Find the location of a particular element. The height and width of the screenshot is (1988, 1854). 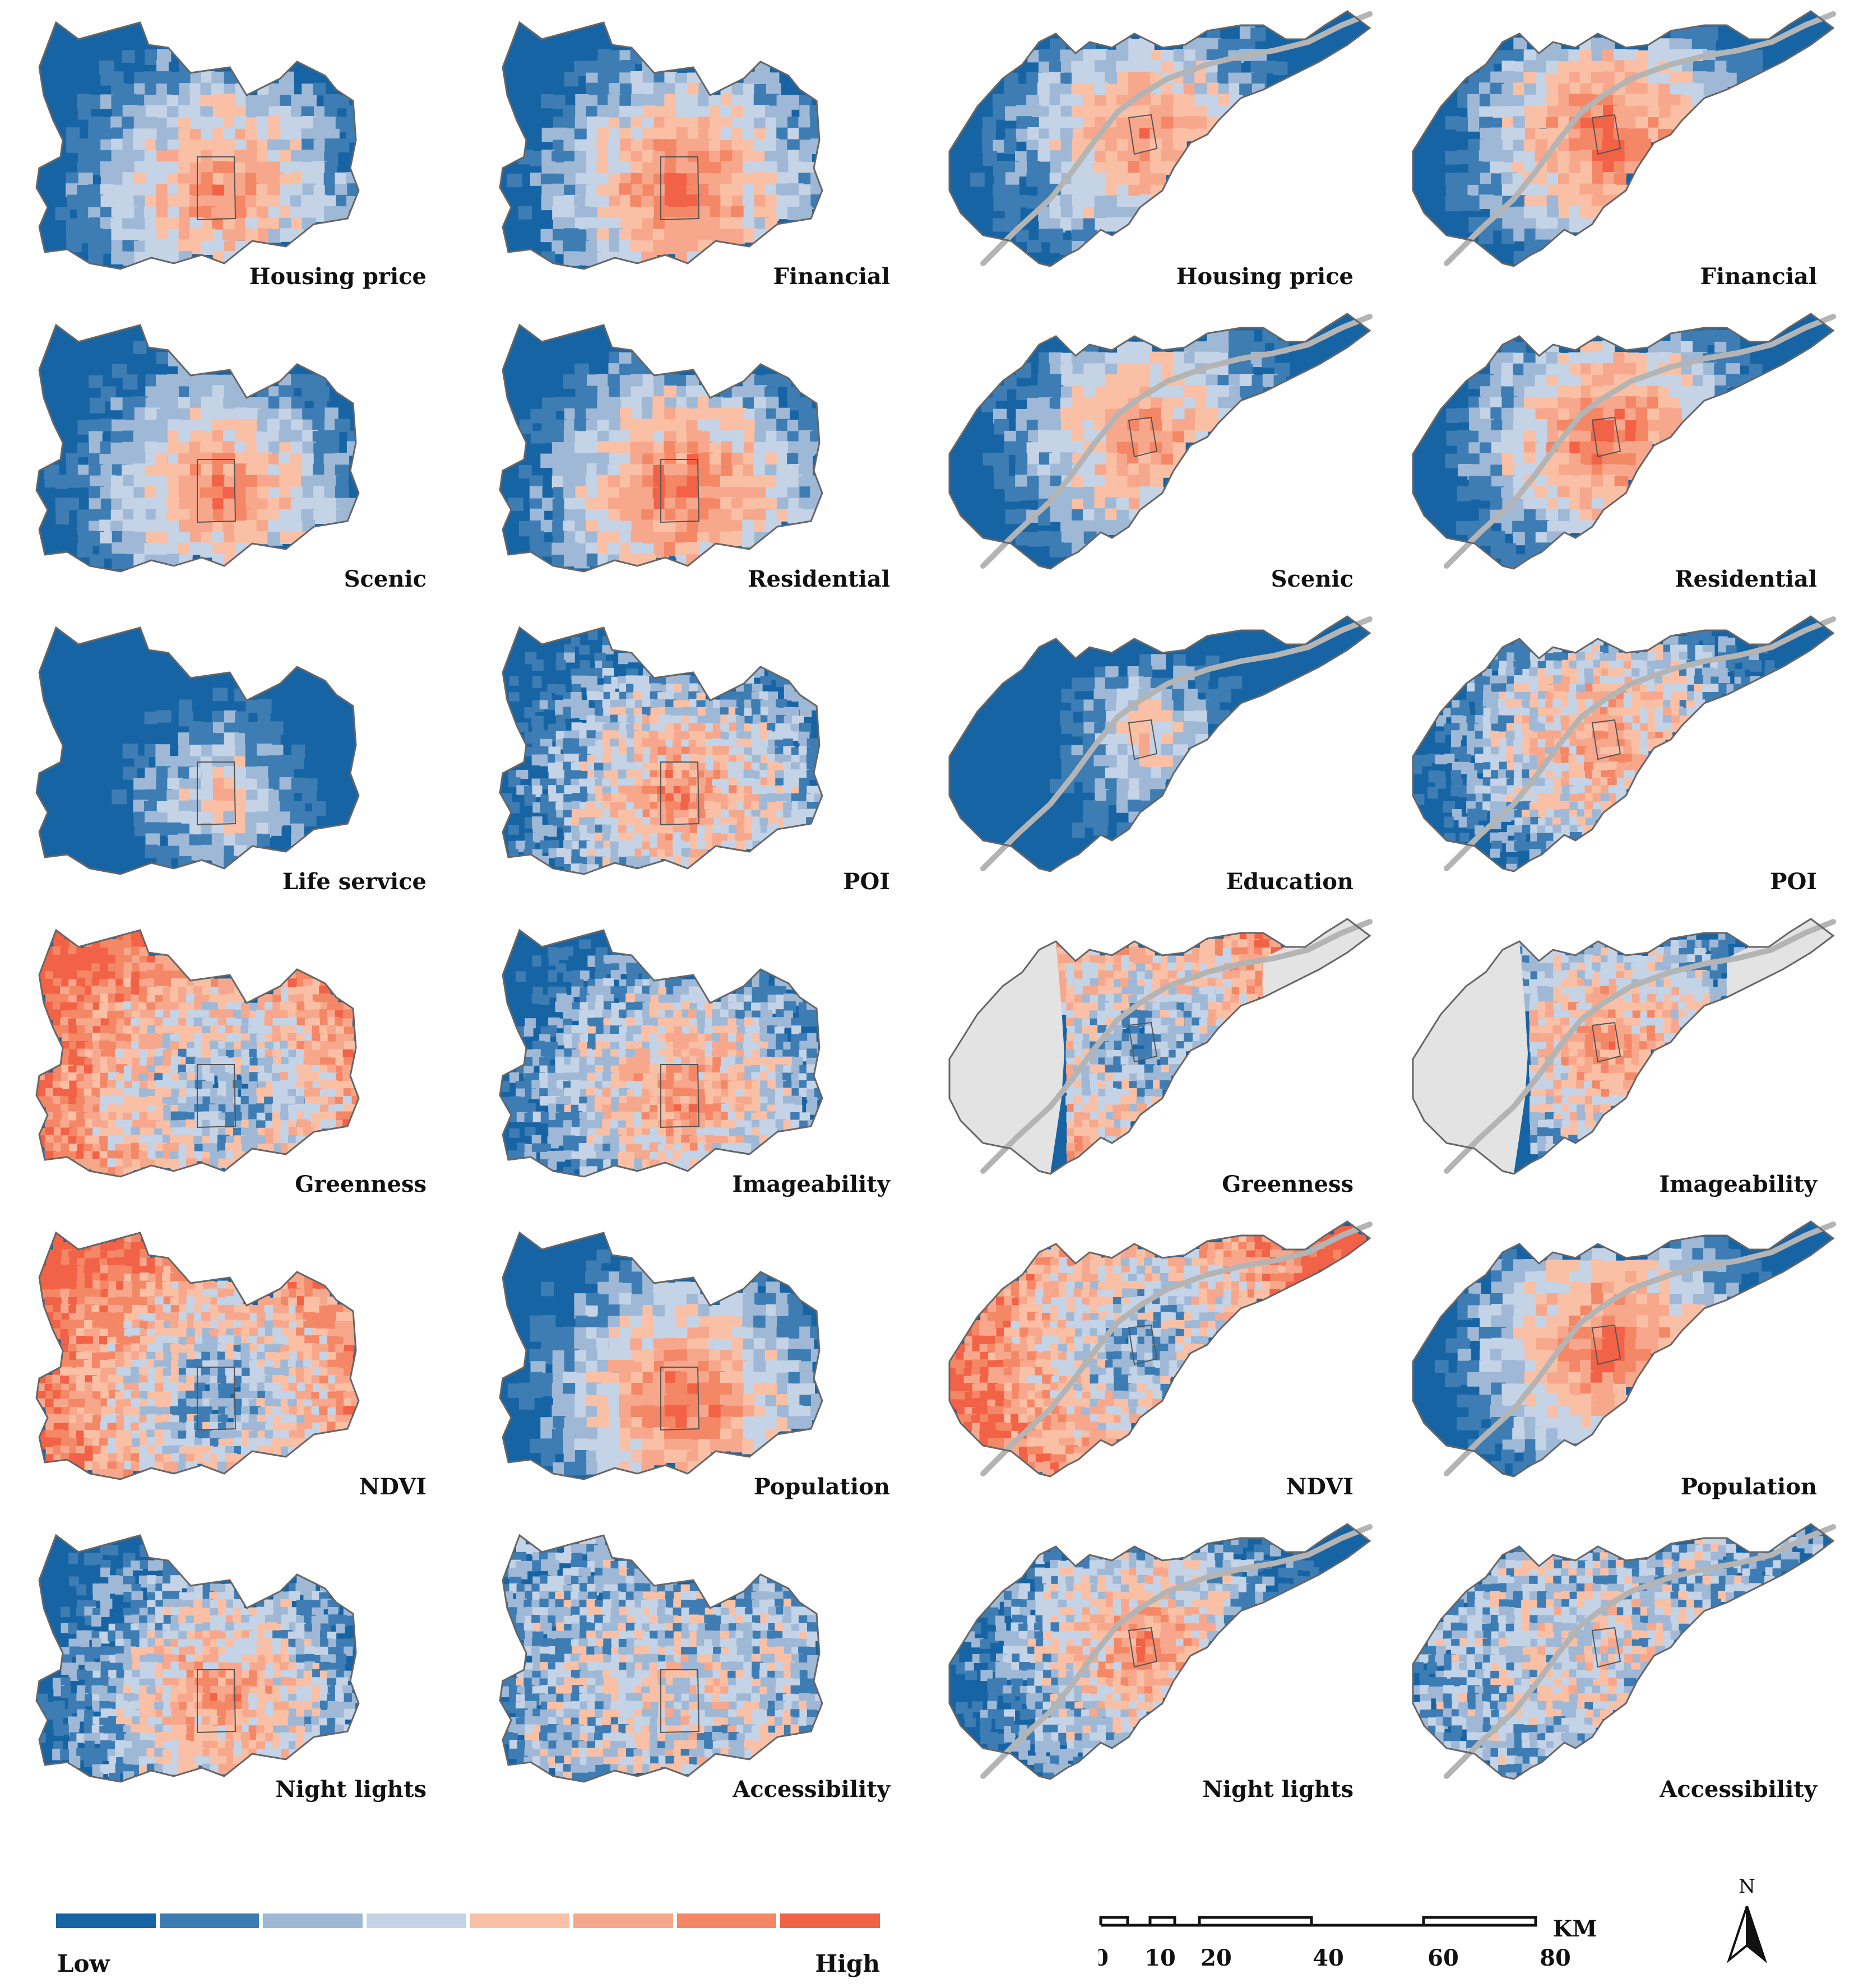

north-arrow-icon: N is located at coordinates (1747, 1919).